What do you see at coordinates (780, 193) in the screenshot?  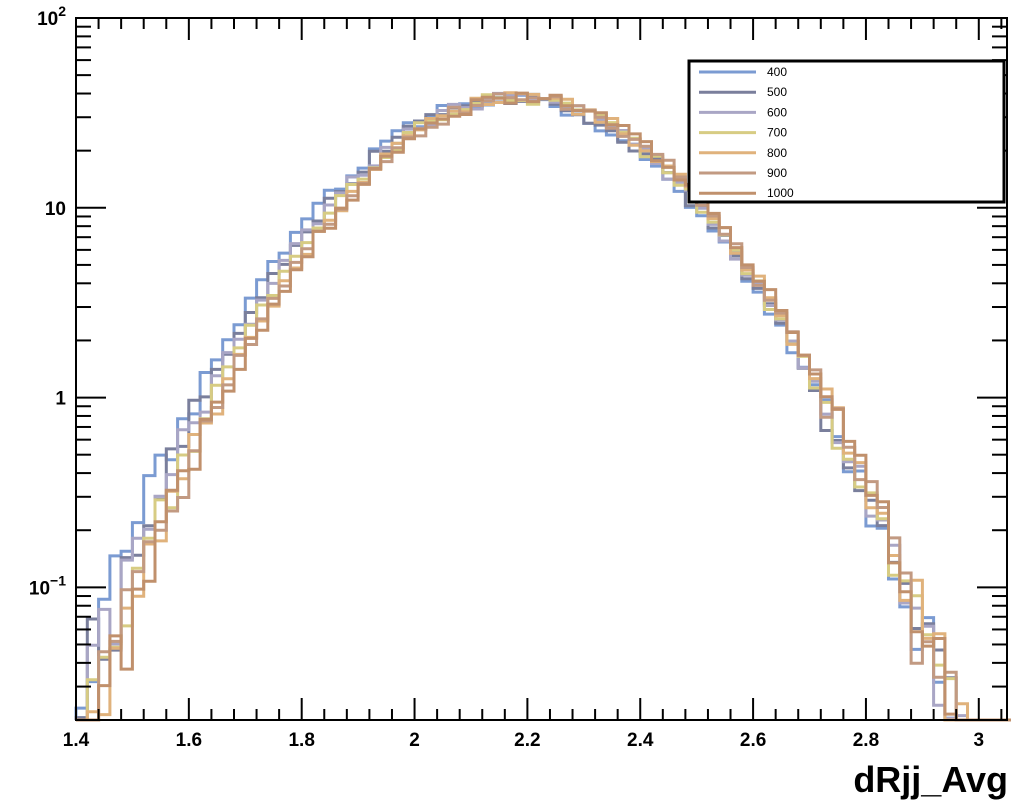 I see `legend-label-1000: 1000` at bounding box center [780, 193].